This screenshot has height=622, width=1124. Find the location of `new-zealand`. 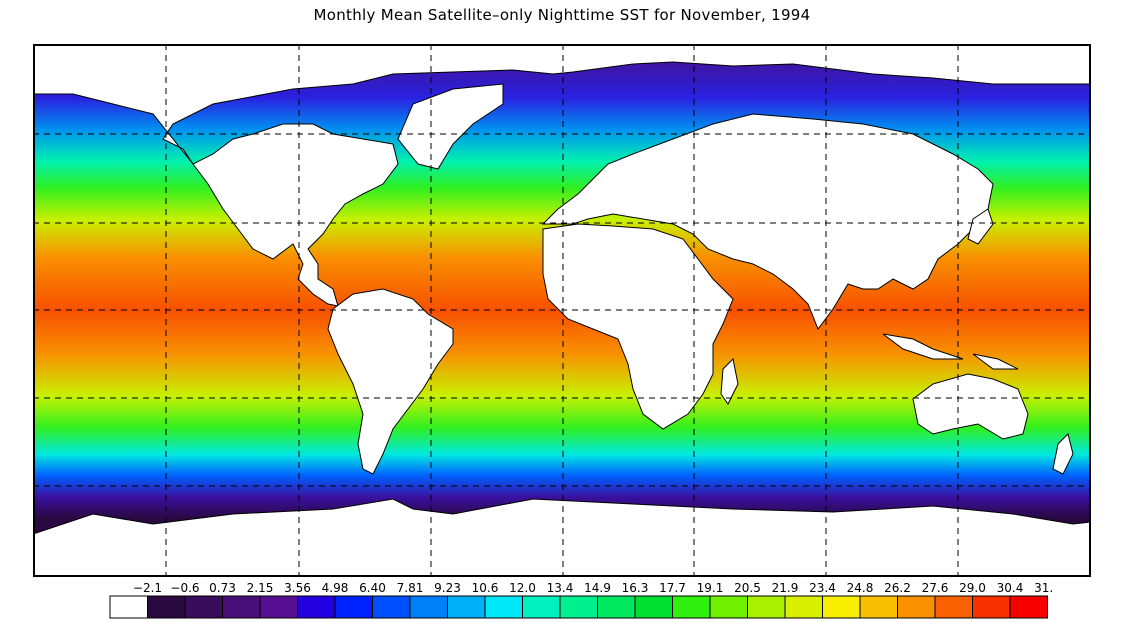

new-zealand is located at coordinates (1063, 454).